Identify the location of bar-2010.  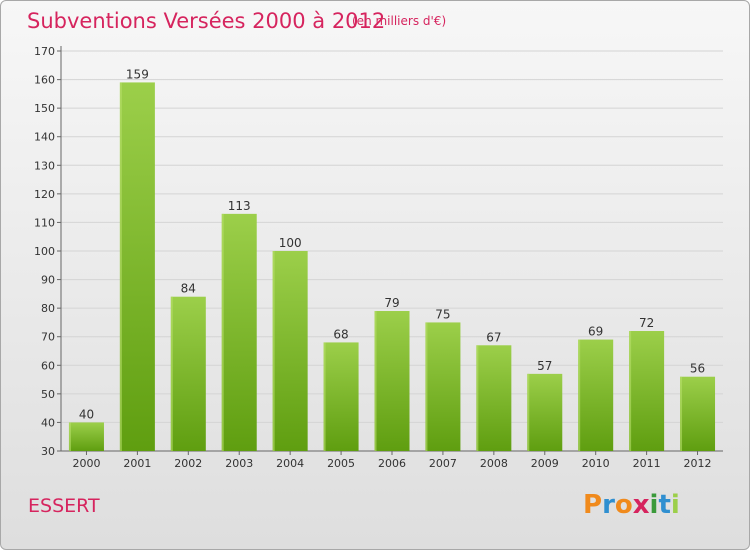
(596, 395).